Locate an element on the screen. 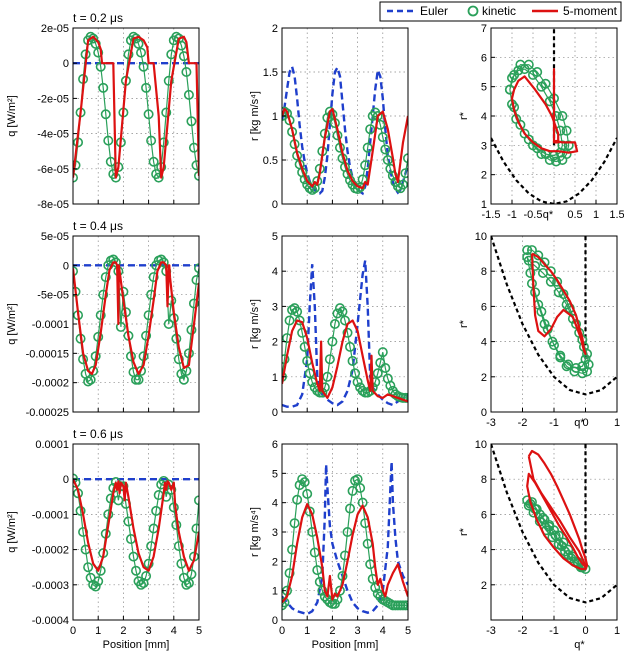  x-tick-label: 0 is located at coordinates (585, 631).